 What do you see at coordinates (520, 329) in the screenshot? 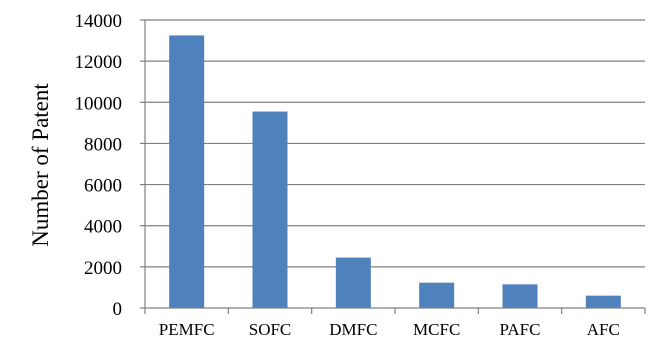
I see `x-tick-label: PAFC` at bounding box center [520, 329].